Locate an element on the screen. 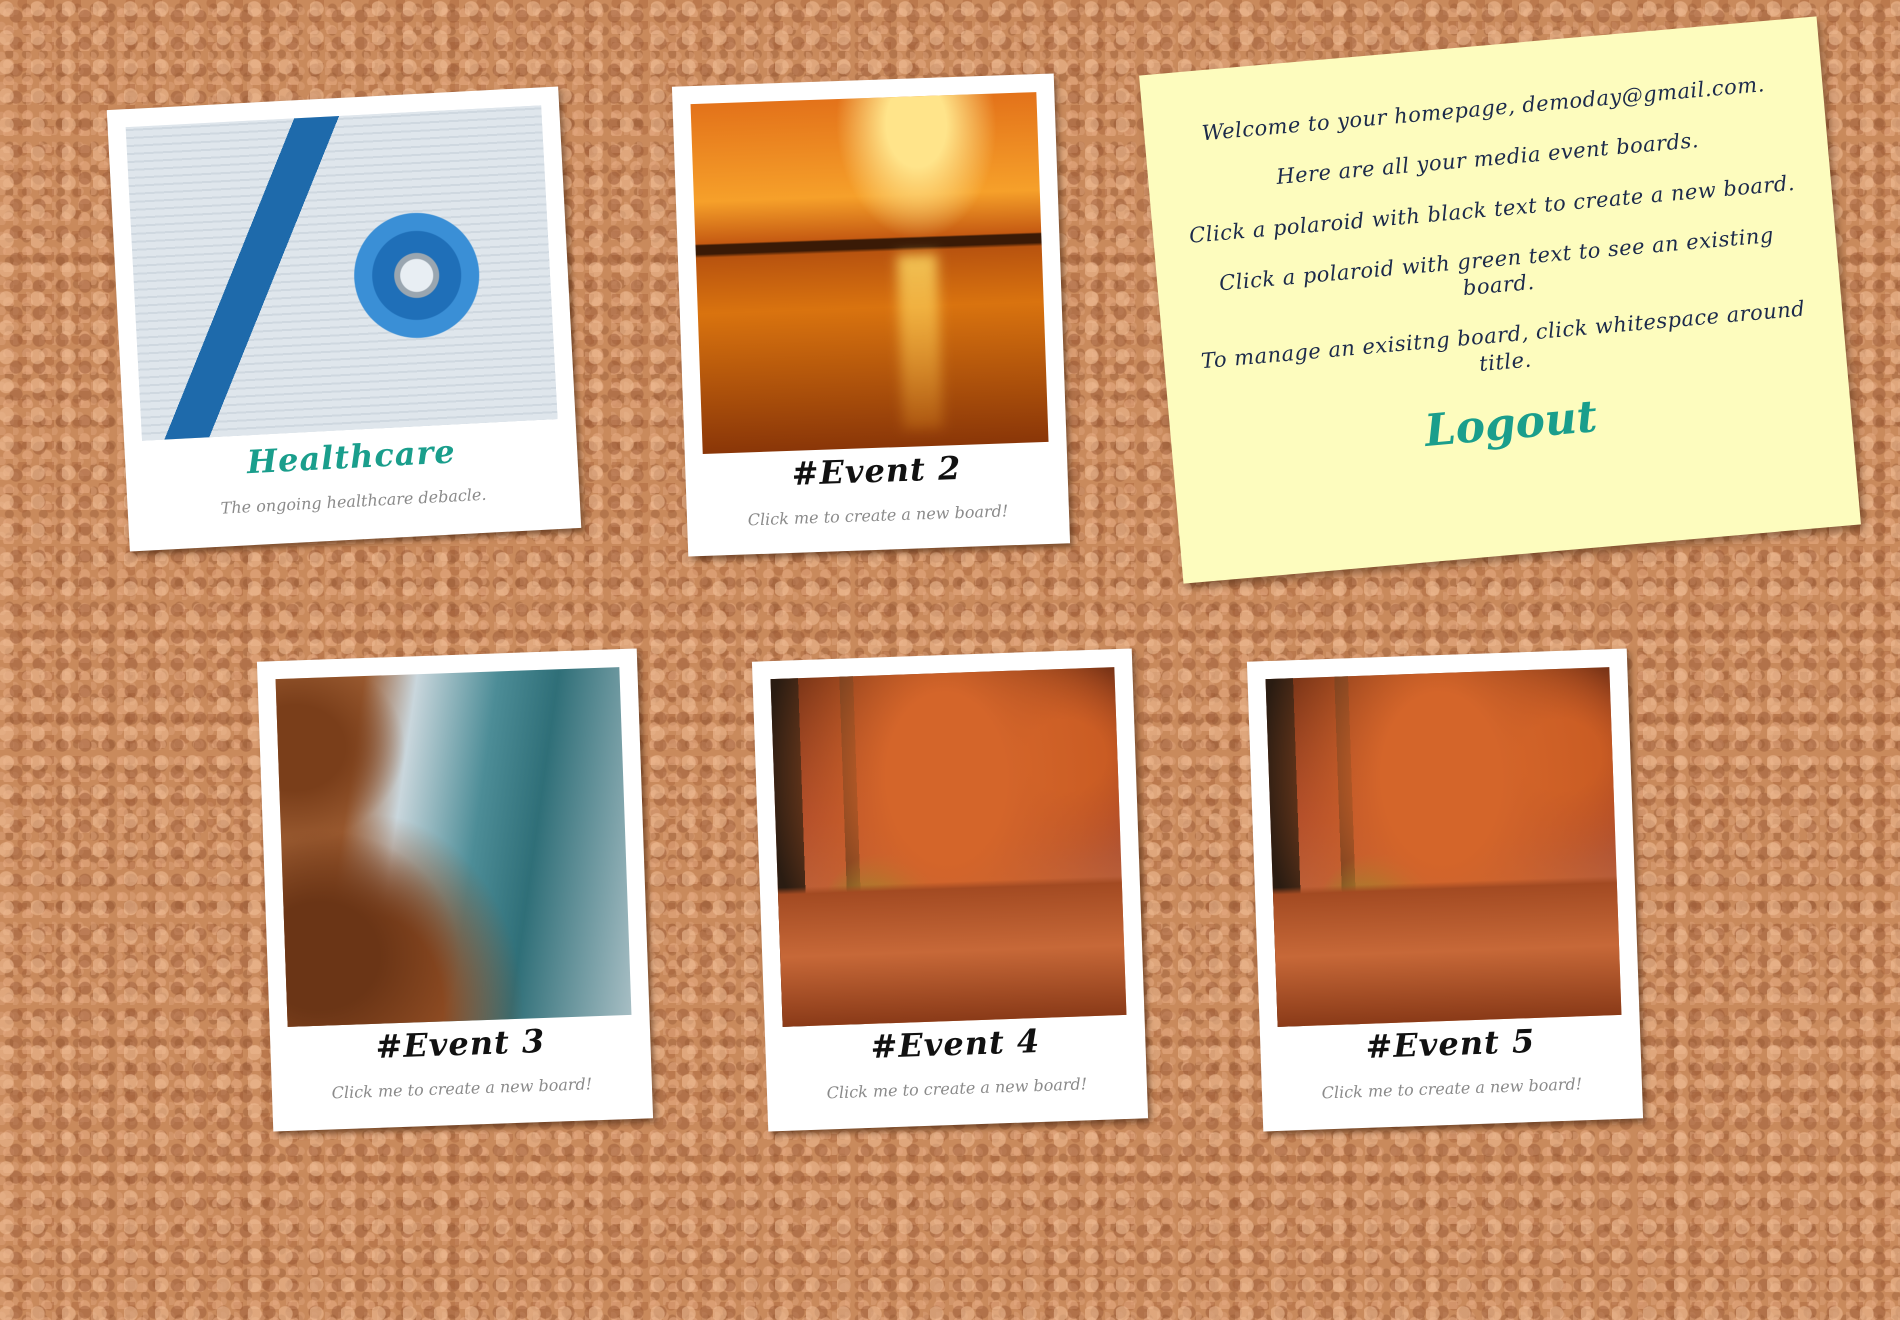 The width and height of the screenshot is (1900, 1320). polaroid-event-2: #Event 2 Click me to create a new board! is located at coordinates (871, 315).